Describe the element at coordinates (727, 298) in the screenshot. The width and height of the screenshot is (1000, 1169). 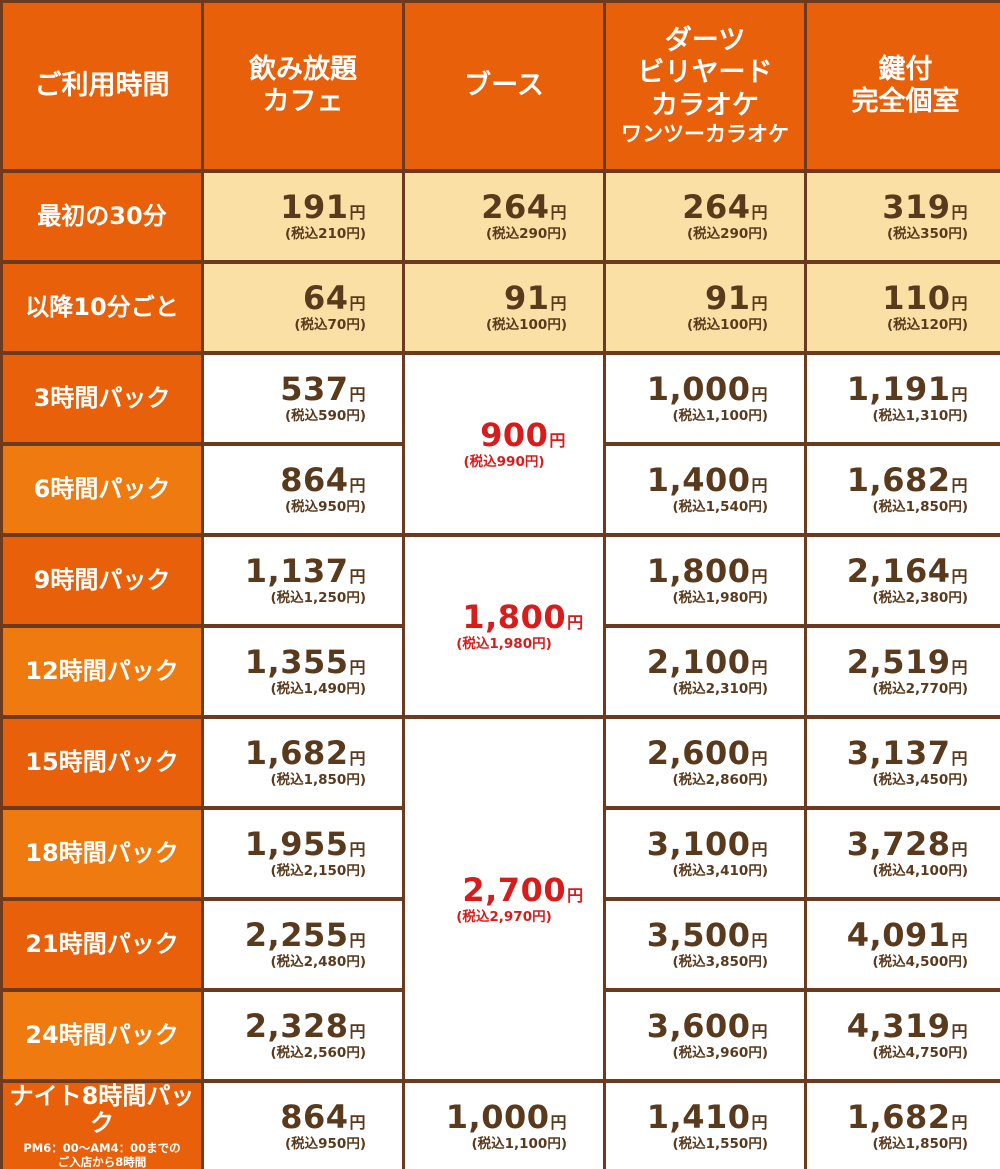
I see `darts-price-value: 91` at that location.